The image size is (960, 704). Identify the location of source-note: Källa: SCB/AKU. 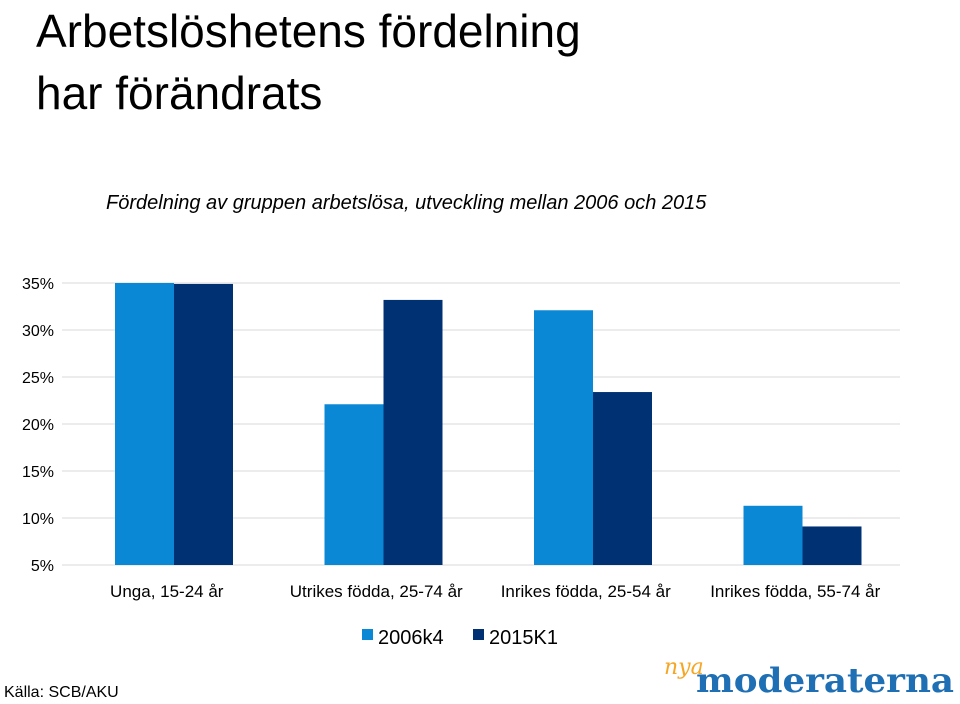
(61, 692).